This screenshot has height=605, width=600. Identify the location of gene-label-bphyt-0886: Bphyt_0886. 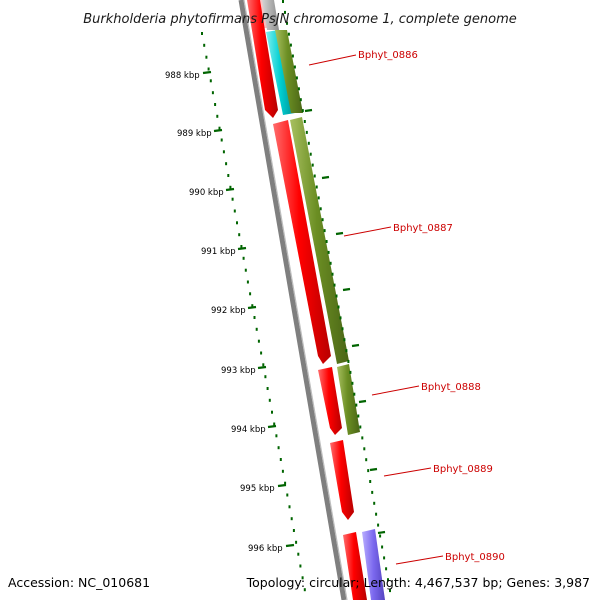
(388, 55).